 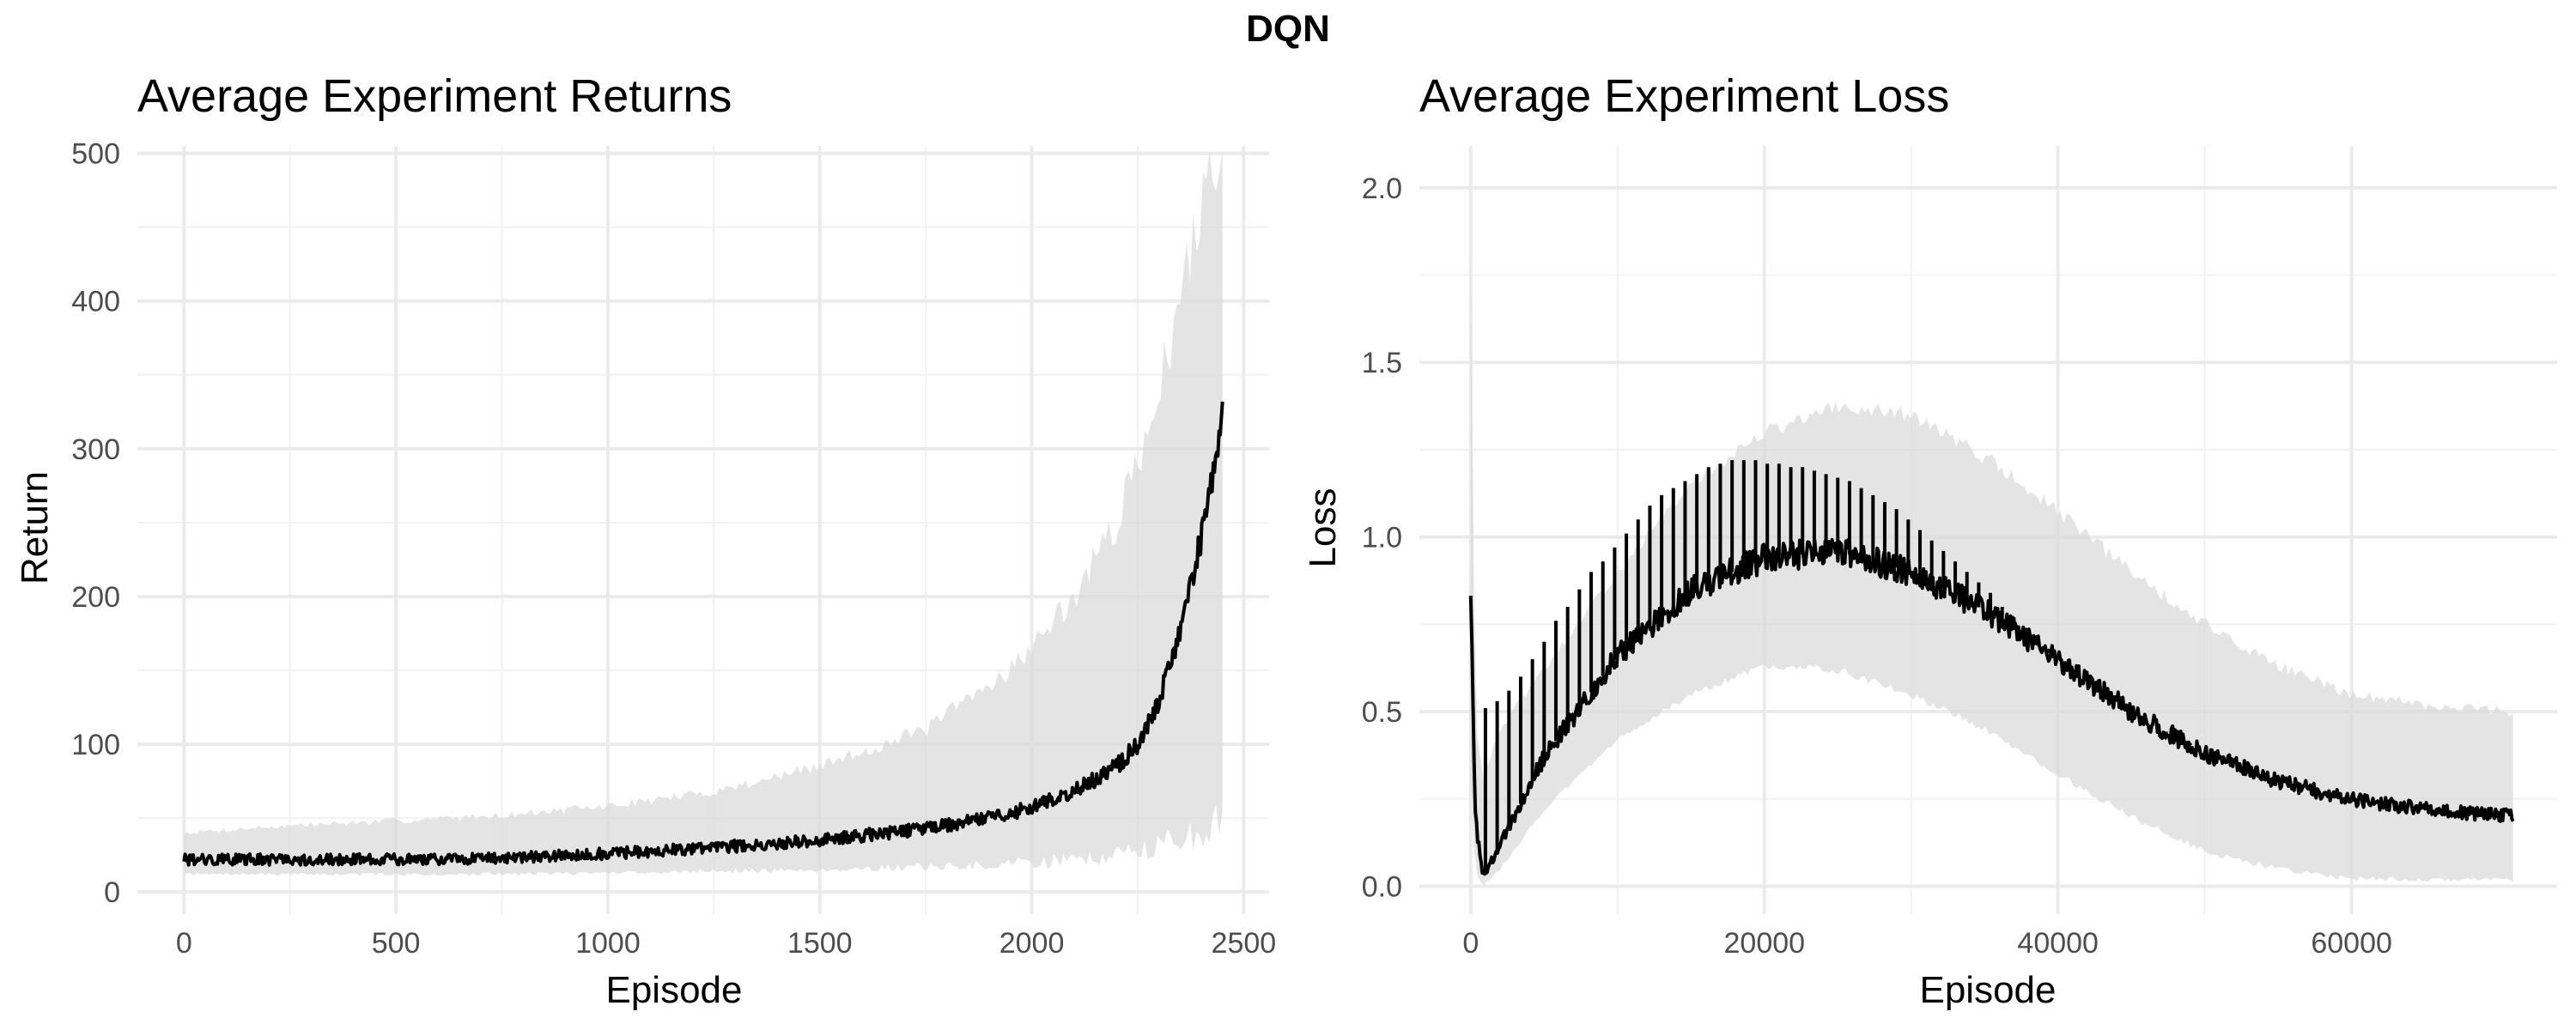 What do you see at coordinates (1244, 943) in the screenshot?
I see `returns-x-tick-label: 2500` at bounding box center [1244, 943].